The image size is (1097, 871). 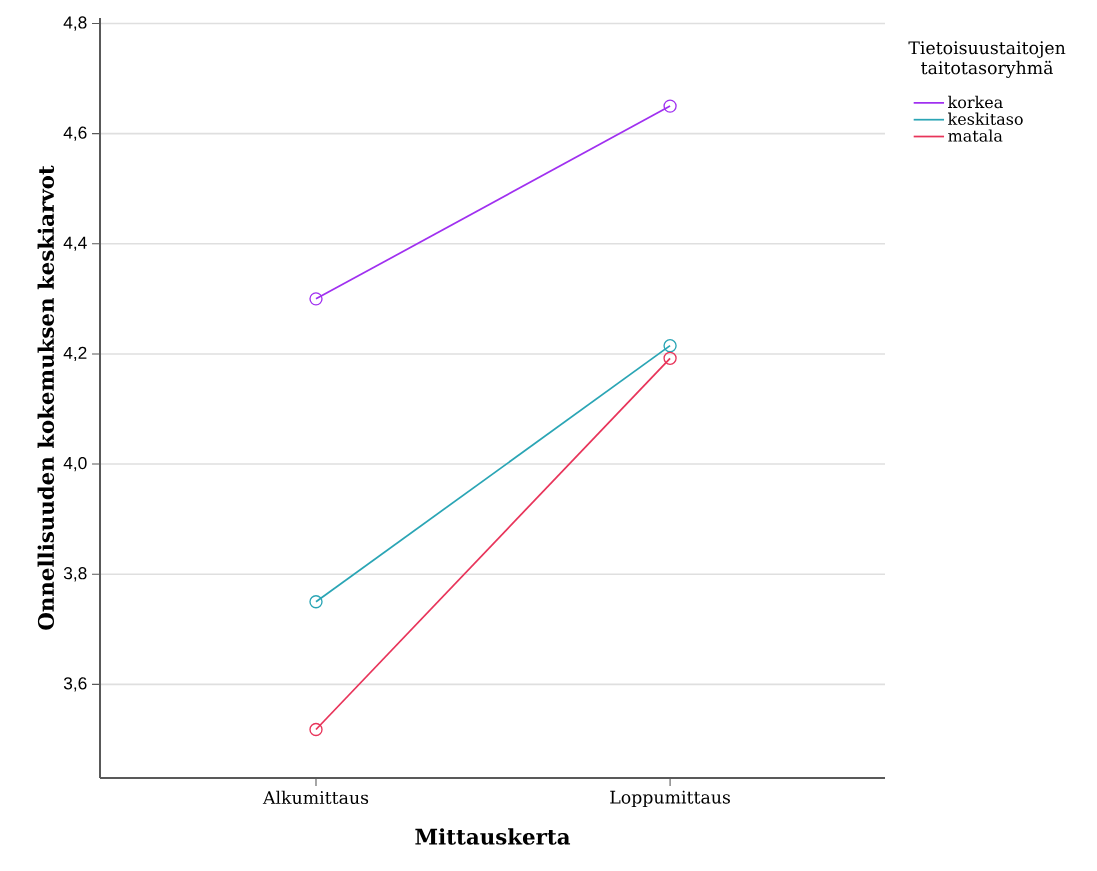 What do you see at coordinates (975, 135) in the screenshot?
I see `legend-label: matala` at bounding box center [975, 135].